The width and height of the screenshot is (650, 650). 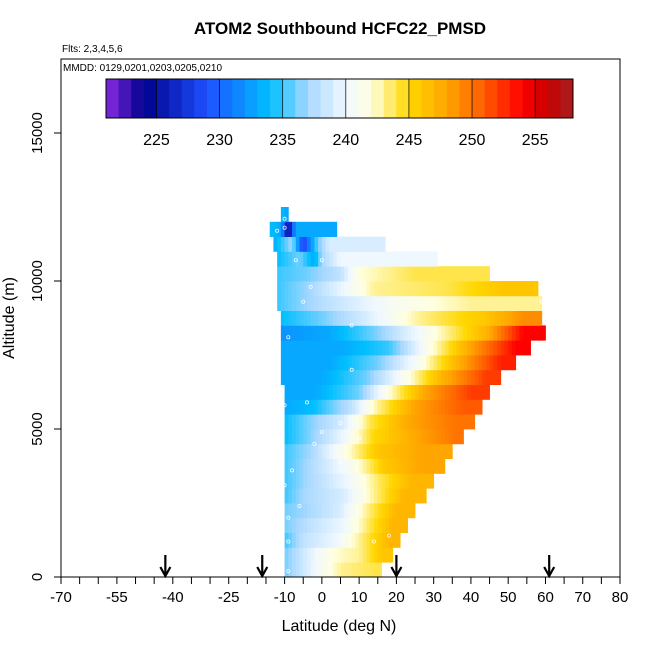 What do you see at coordinates (409, 140) in the screenshot?
I see `colorbar-tick-label: 245` at bounding box center [409, 140].